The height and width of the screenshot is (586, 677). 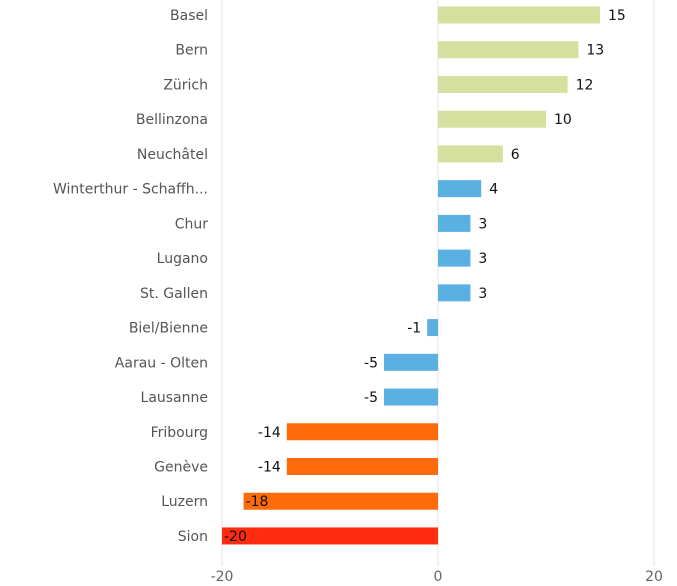 What do you see at coordinates (184, 502) in the screenshot?
I see `category-label: Luzern` at bounding box center [184, 502].